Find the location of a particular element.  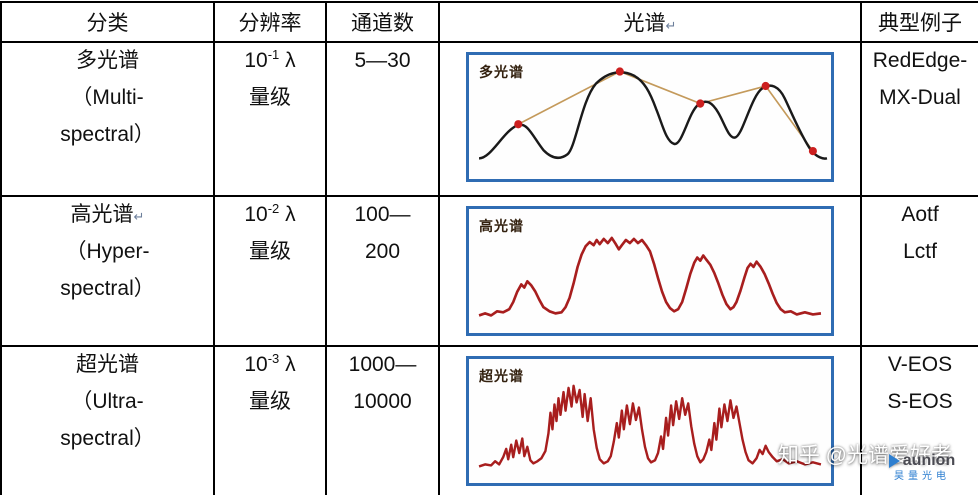

category-cell: 超光谱 （Ultra- spectral） is located at coordinates (107, 420).